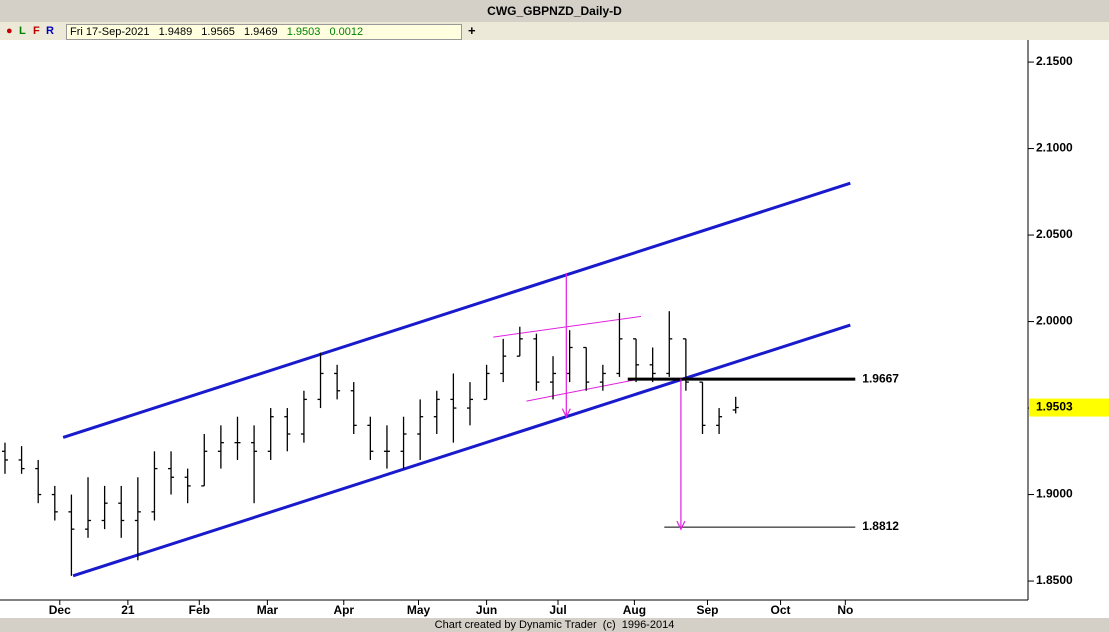 Image resolution: width=1109 pixels, height=632 pixels. I want to click on quote-date: Fri 17-Sep-2021, so click(110, 32).